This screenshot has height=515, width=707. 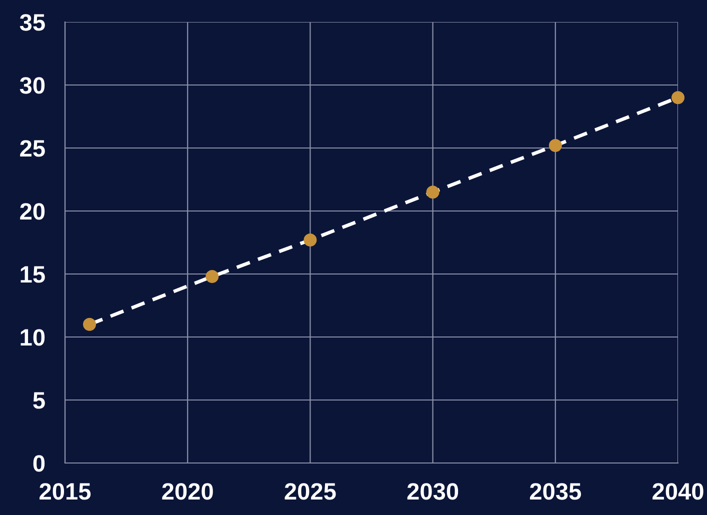 What do you see at coordinates (32, 148) in the screenshot?
I see `y-tick-label: 25` at bounding box center [32, 148].